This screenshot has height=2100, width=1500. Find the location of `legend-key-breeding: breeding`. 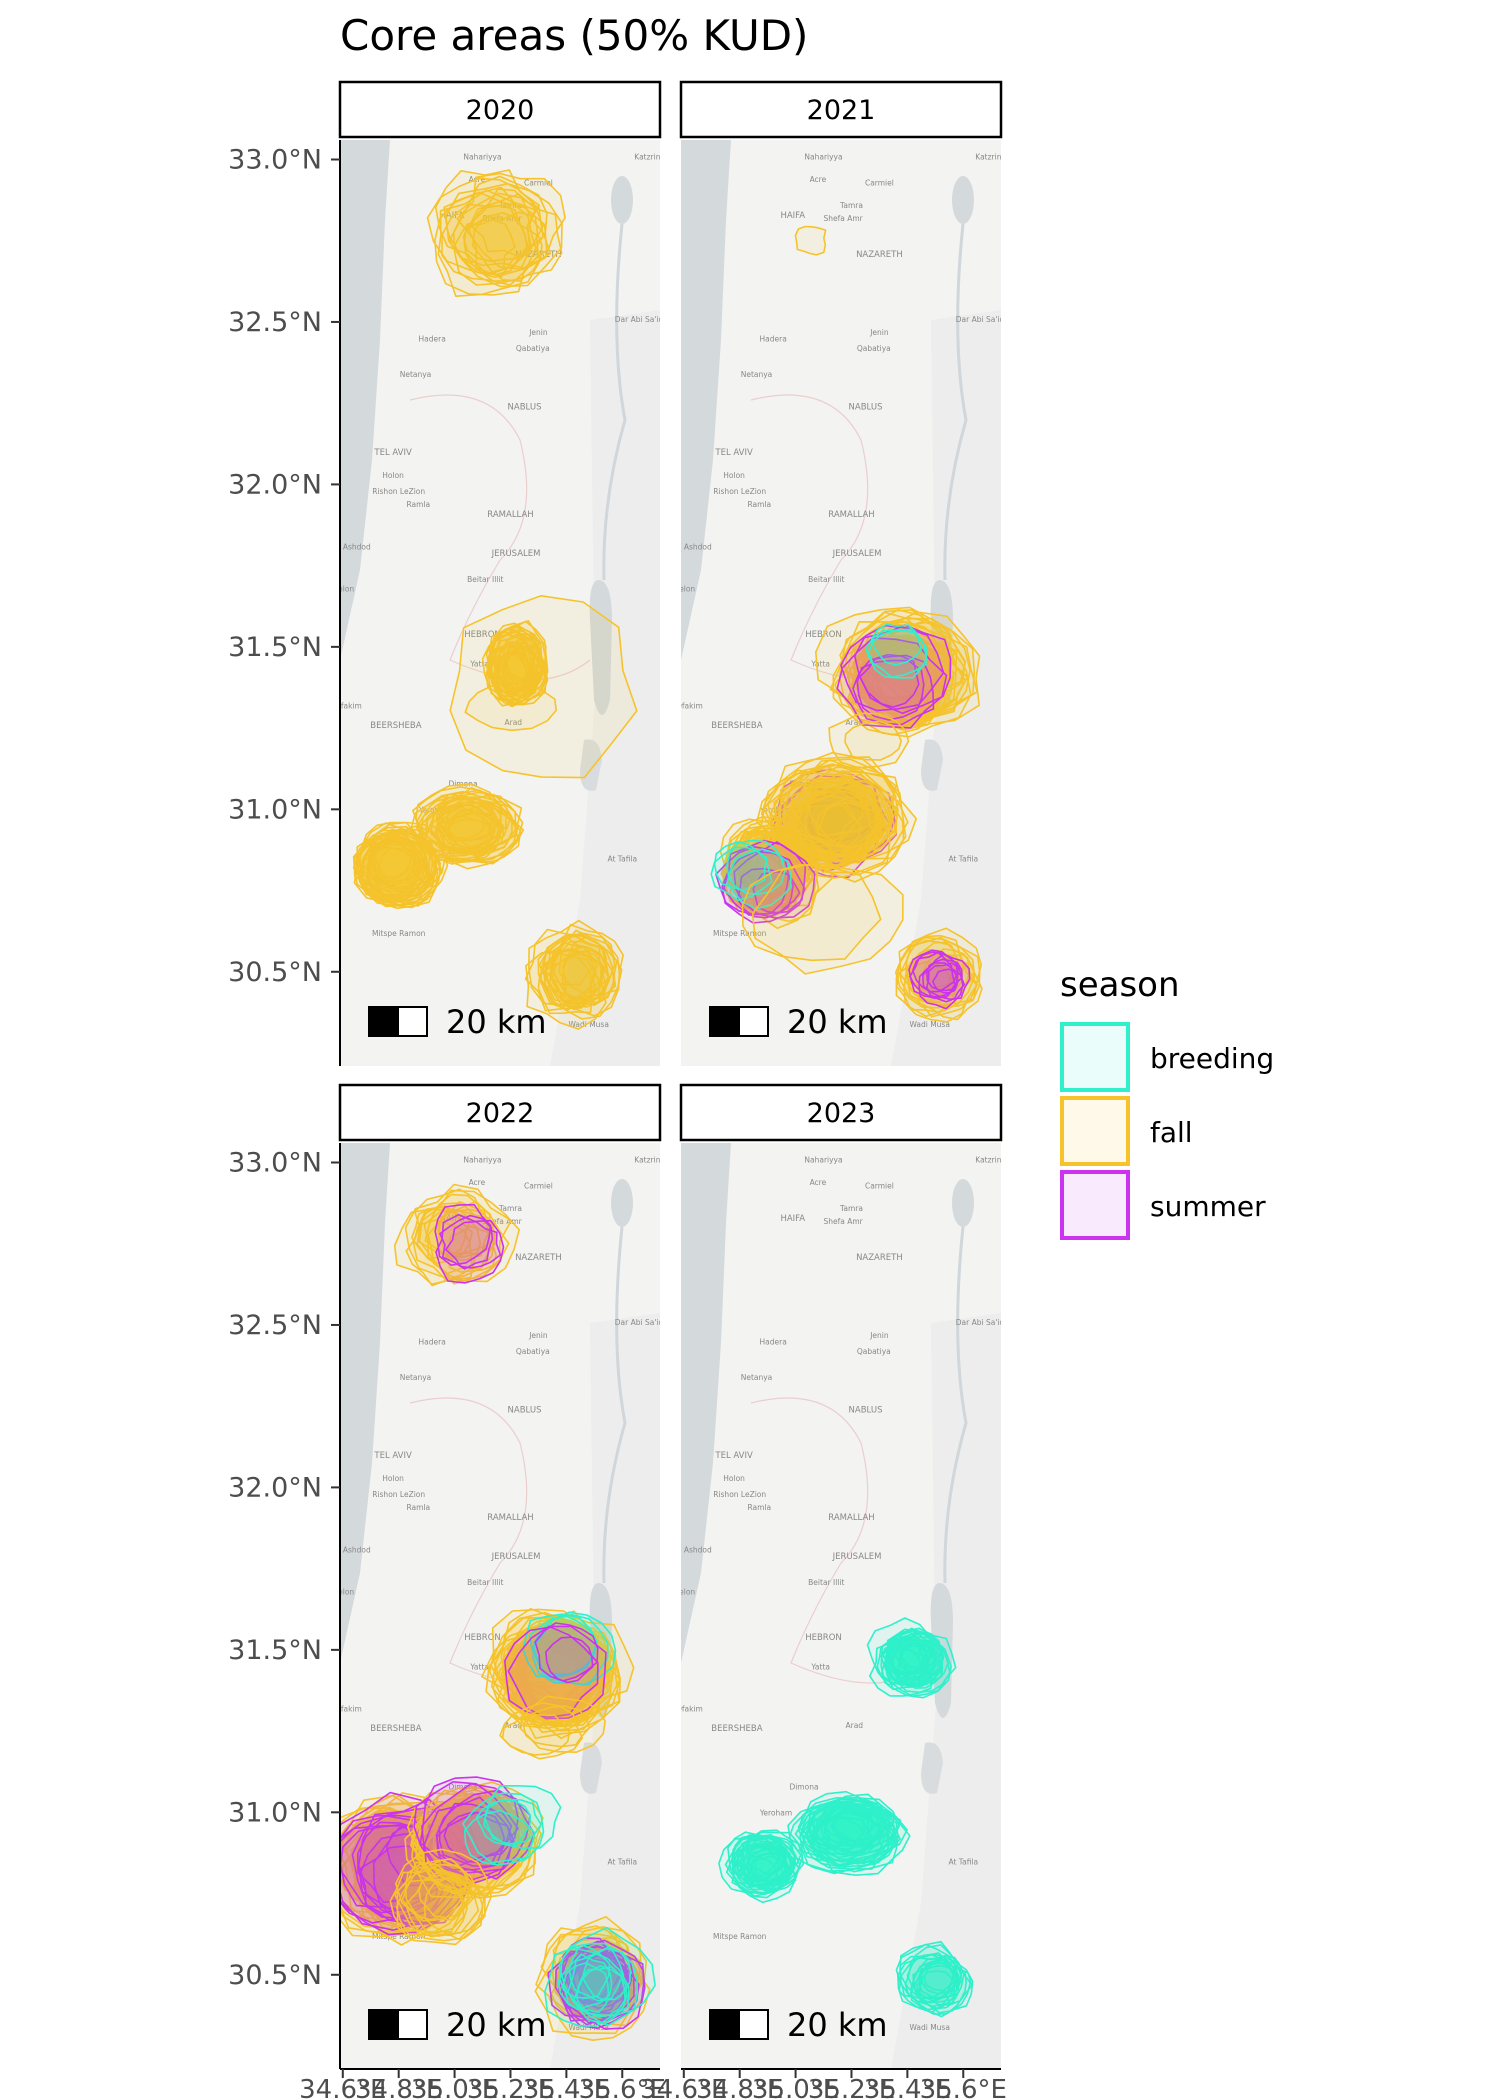

legend-key-breeding: breeding is located at coordinates (1167, 1057).